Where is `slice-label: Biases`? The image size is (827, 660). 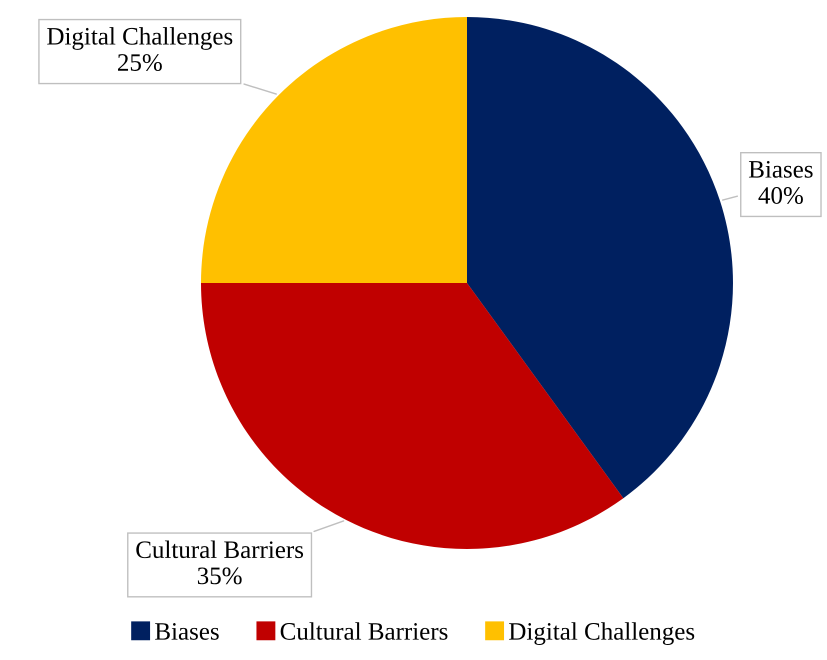 slice-label: Biases is located at coordinates (780, 169).